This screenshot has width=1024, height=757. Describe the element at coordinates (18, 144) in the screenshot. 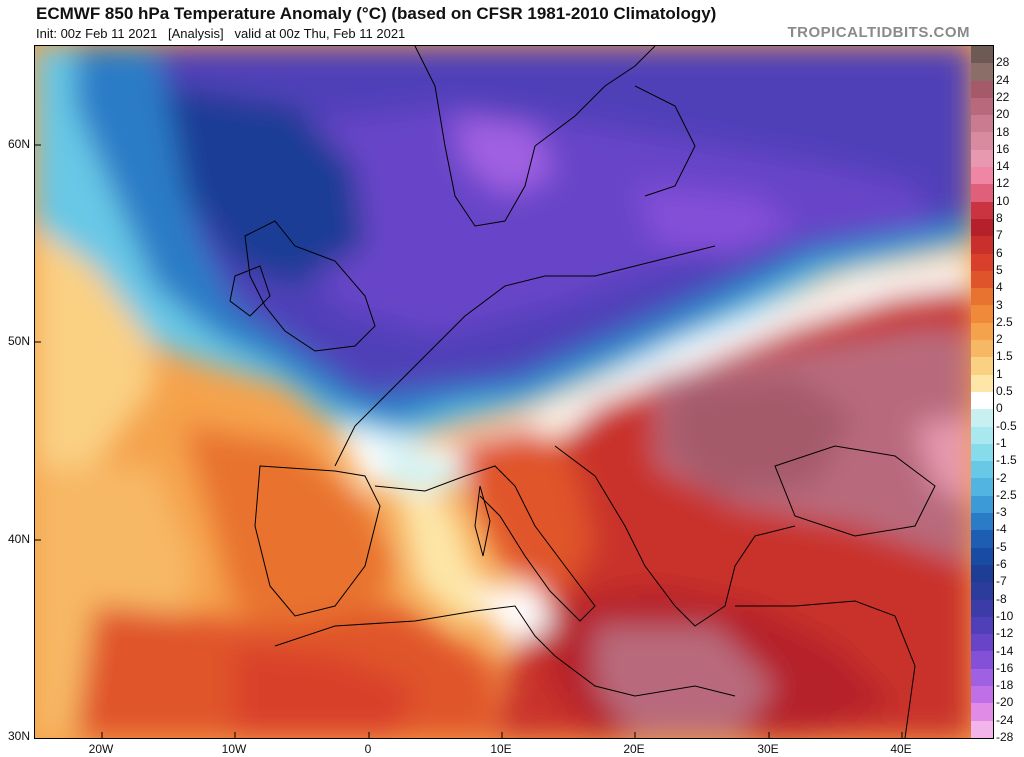

I see `lat-label-60n: 60N` at that location.